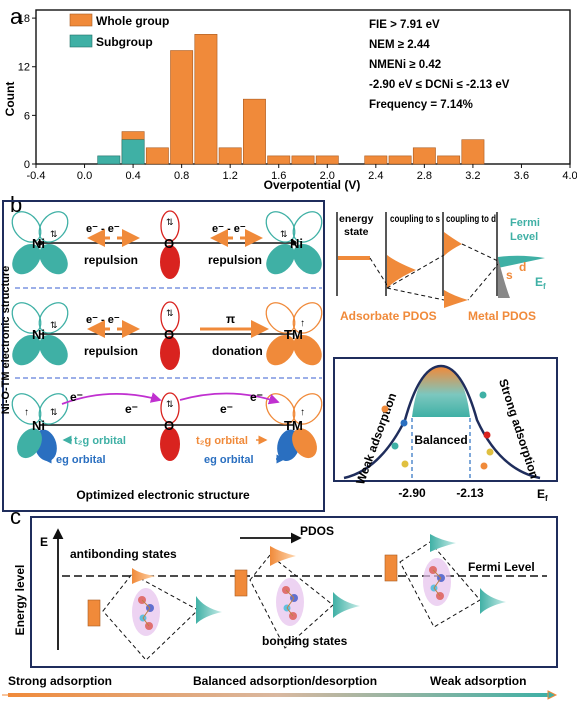 The image size is (577, 703). What do you see at coordinates (76, 397) in the screenshot?
I see `e-label-1: e⁻` at bounding box center [76, 397].